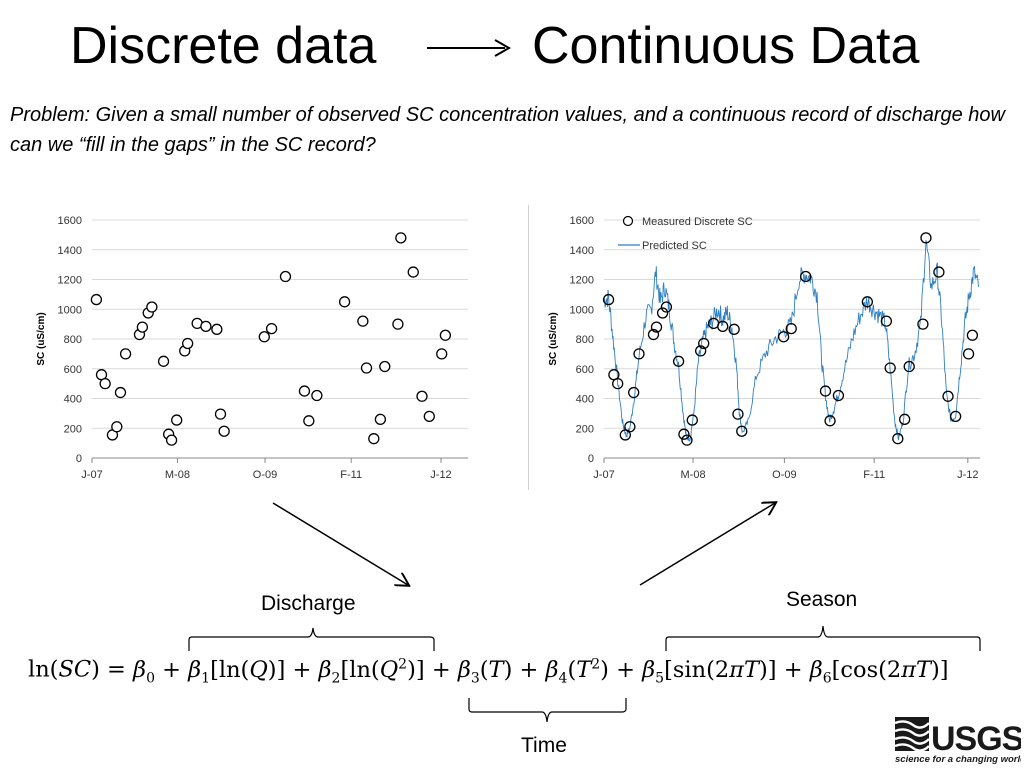  Describe the element at coordinates (308, 603) in the screenshot. I see `discharge-label: Discharge` at that location.